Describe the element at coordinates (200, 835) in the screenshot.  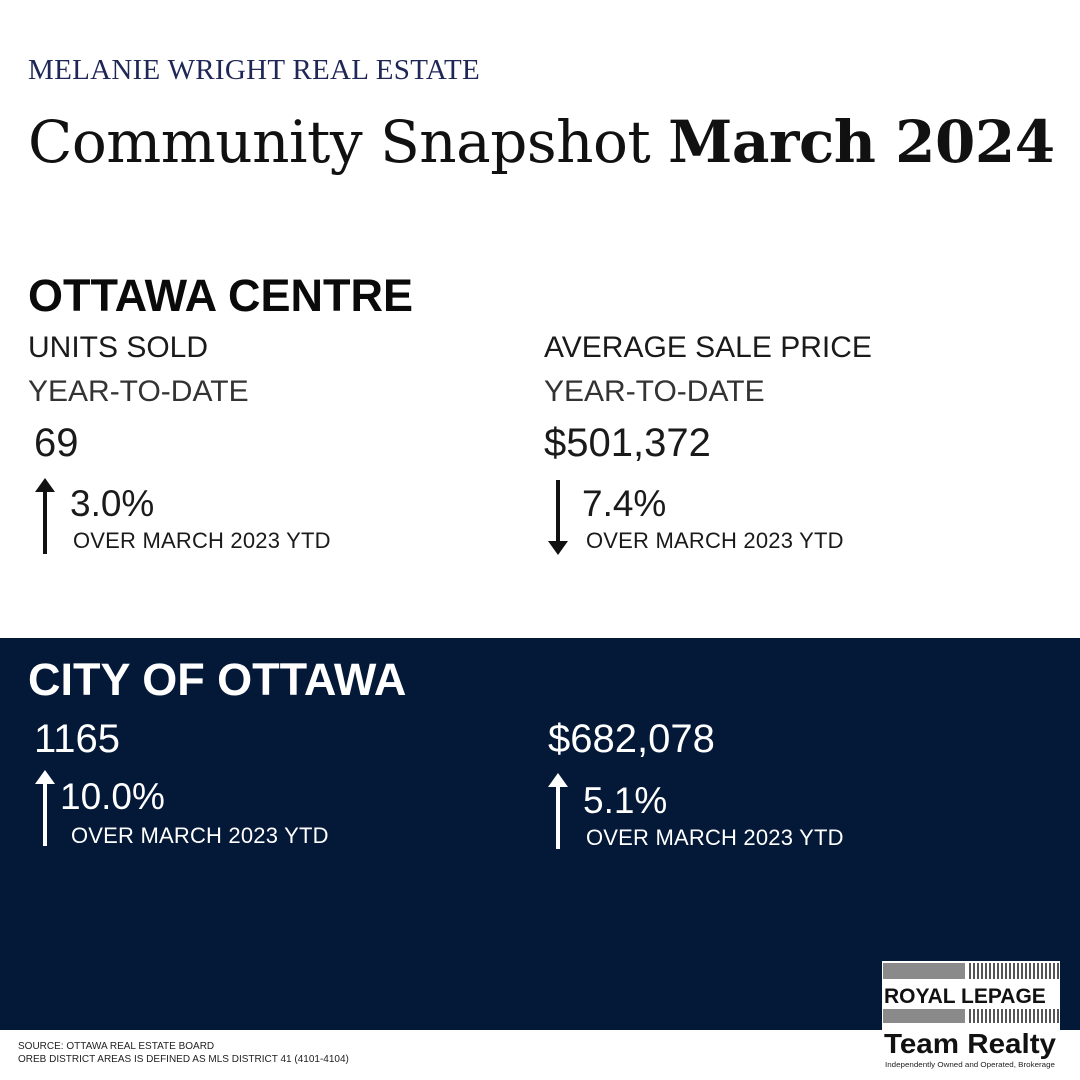
I see `city-units-comparison: OVER MARCH 2023 YTD` at that location.